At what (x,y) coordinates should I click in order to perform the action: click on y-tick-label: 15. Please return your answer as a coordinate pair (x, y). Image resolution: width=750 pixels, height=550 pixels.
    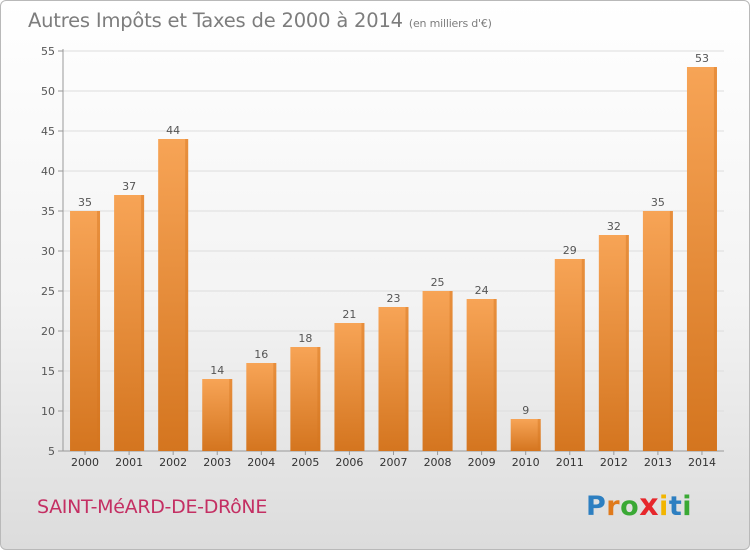
    Looking at the image, I should click on (48, 371).